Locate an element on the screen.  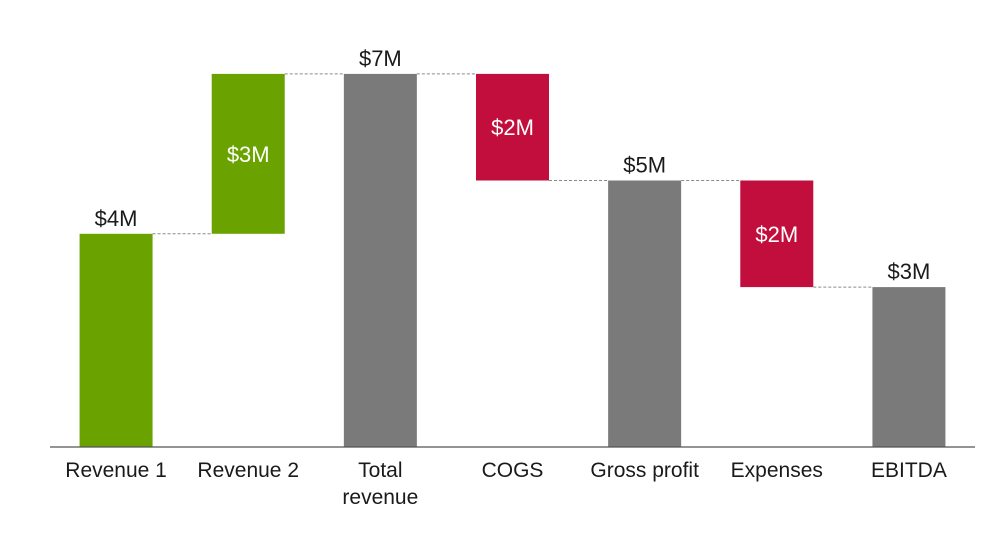
bar-expenses is located at coordinates (777, 234).